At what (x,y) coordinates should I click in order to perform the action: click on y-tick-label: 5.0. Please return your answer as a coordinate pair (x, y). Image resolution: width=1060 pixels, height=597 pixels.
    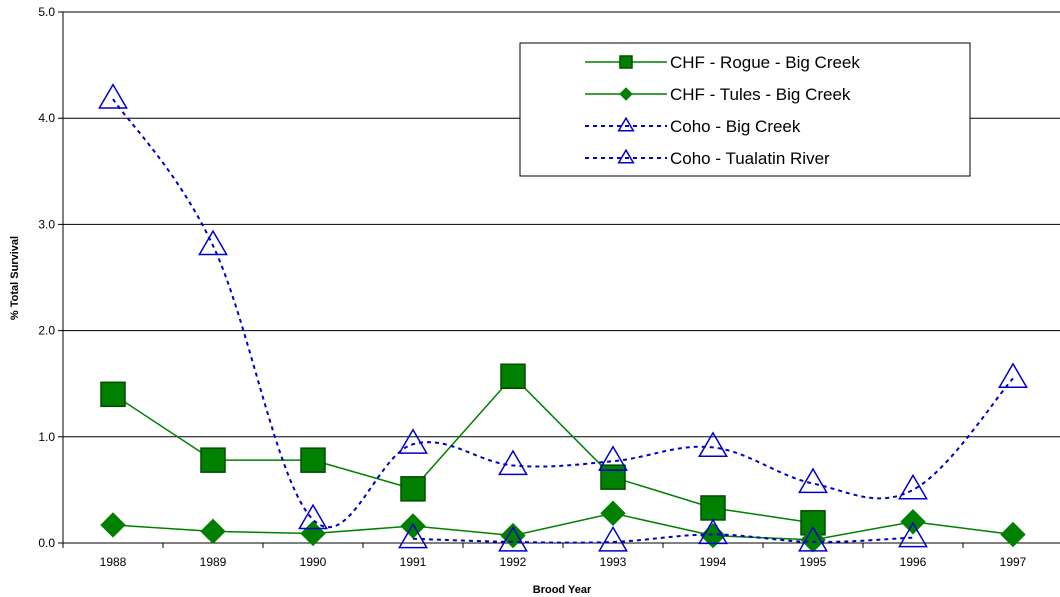
    Looking at the image, I should click on (46, 12).